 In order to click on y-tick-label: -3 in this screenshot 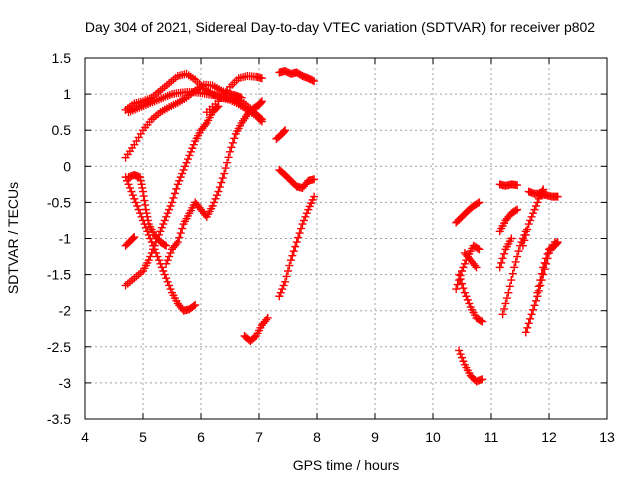, I will do `click(65, 383)`.